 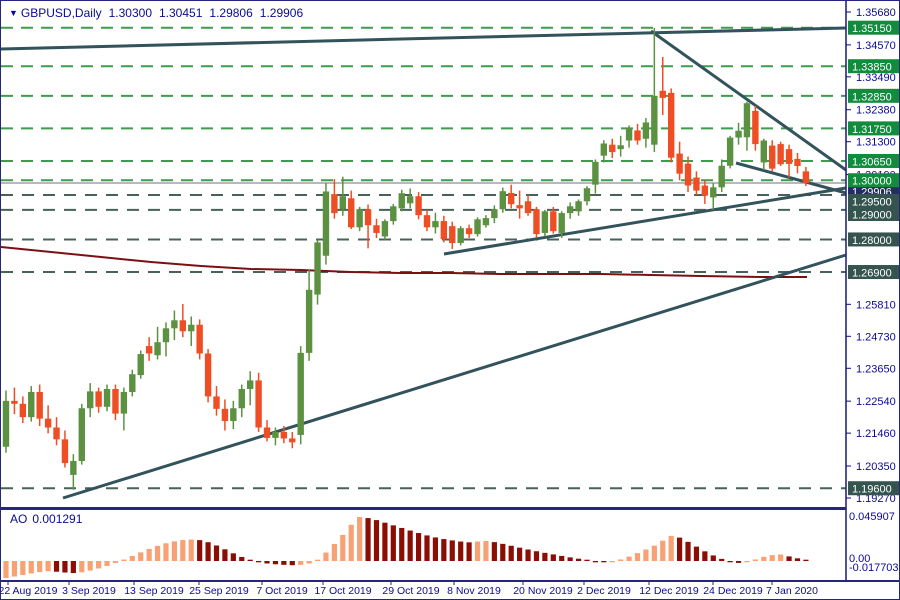 What do you see at coordinates (13, 13) in the screenshot?
I see `collapse-arrow-icon: ▼` at bounding box center [13, 13].